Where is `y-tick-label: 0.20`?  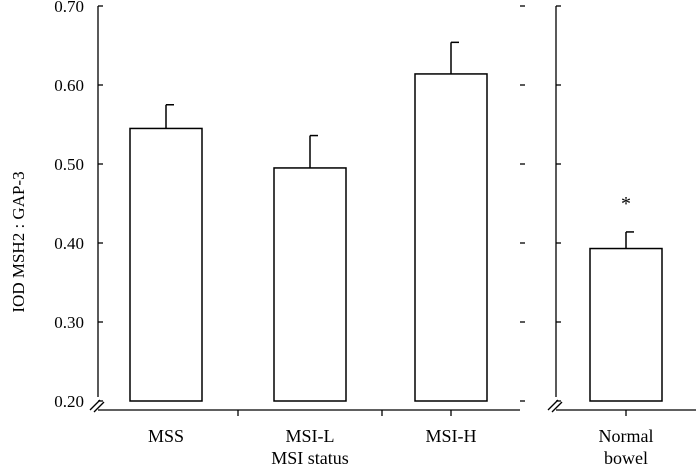 y-tick-label: 0.20 is located at coordinates (69, 401).